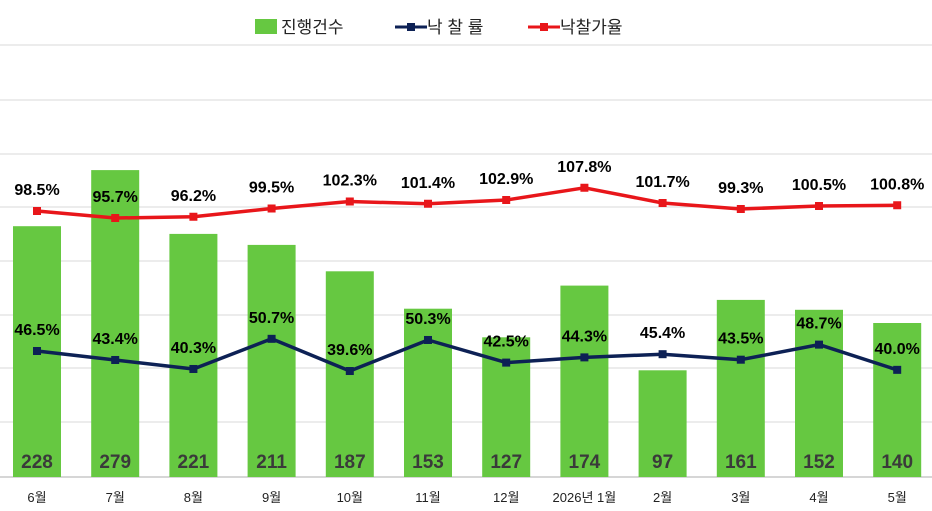  What do you see at coordinates (271, 318) in the screenshot?
I see `bid-rate-label: 50.7%` at bounding box center [271, 318].